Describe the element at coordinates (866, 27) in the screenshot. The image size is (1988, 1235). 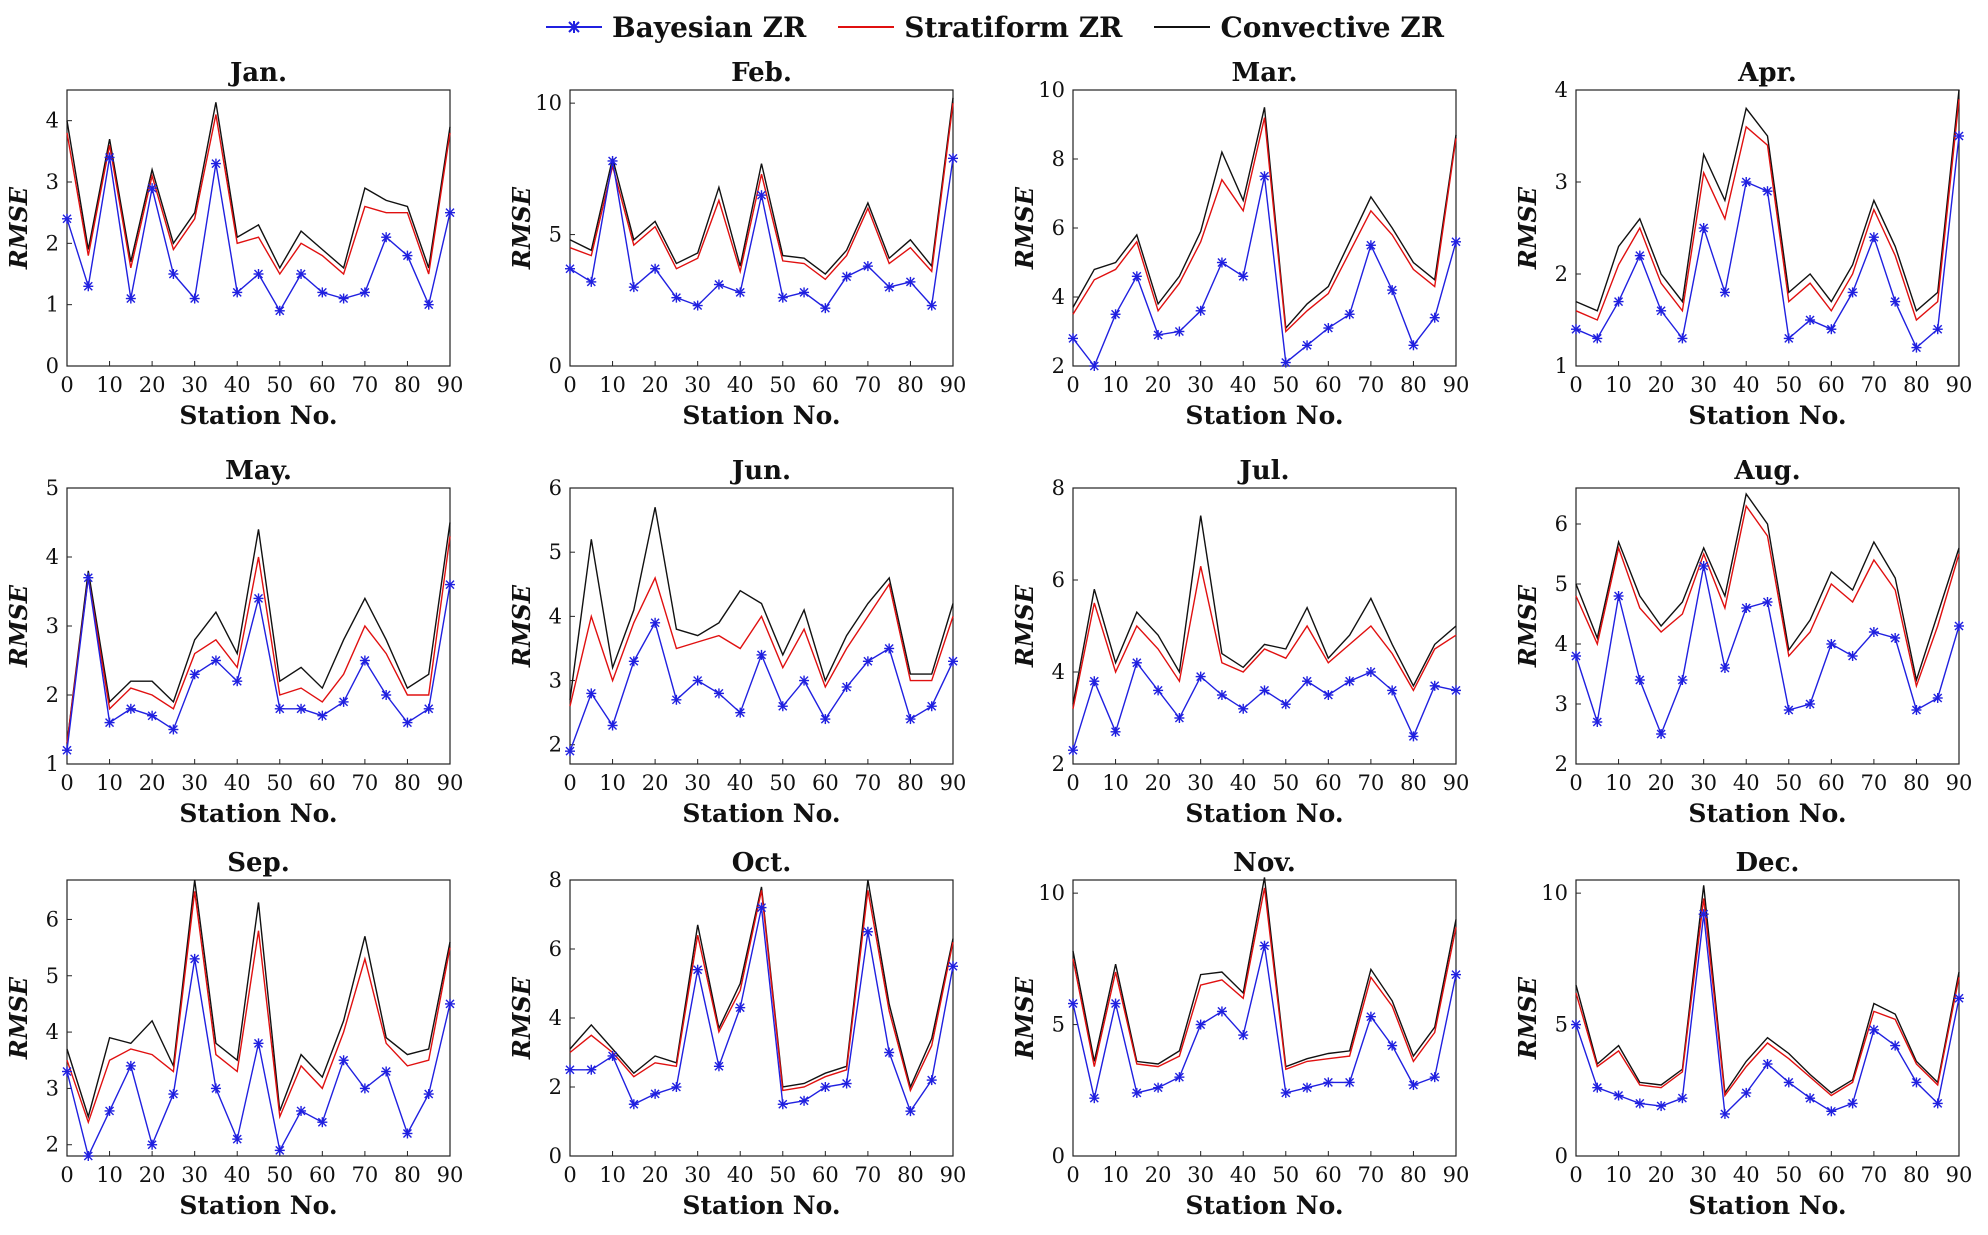
I see `legend-swatch-stratiform` at that location.